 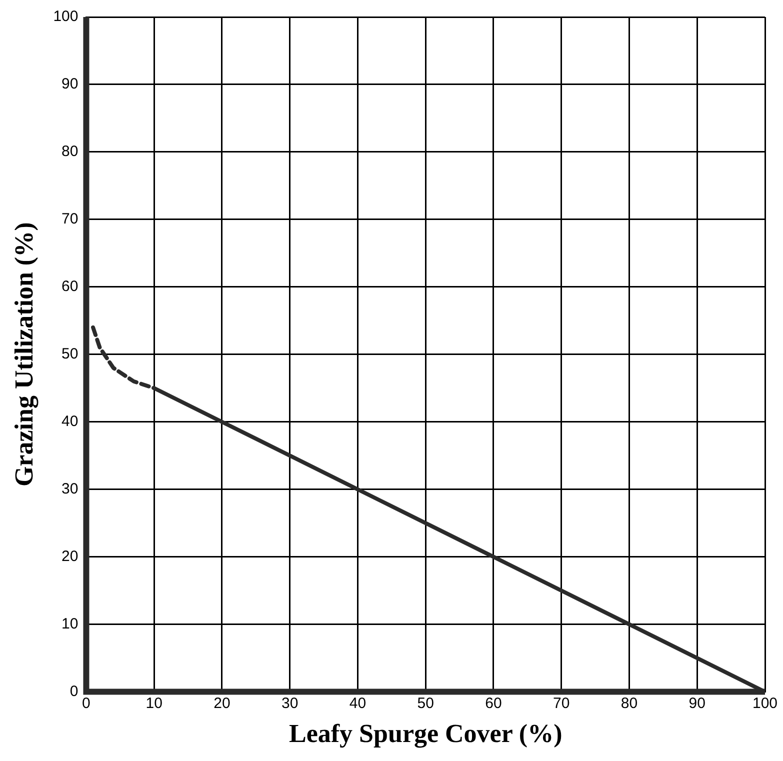 What do you see at coordinates (70, 219) in the screenshot?
I see `y-tick-label: 70` at bounding box center [70, 219].